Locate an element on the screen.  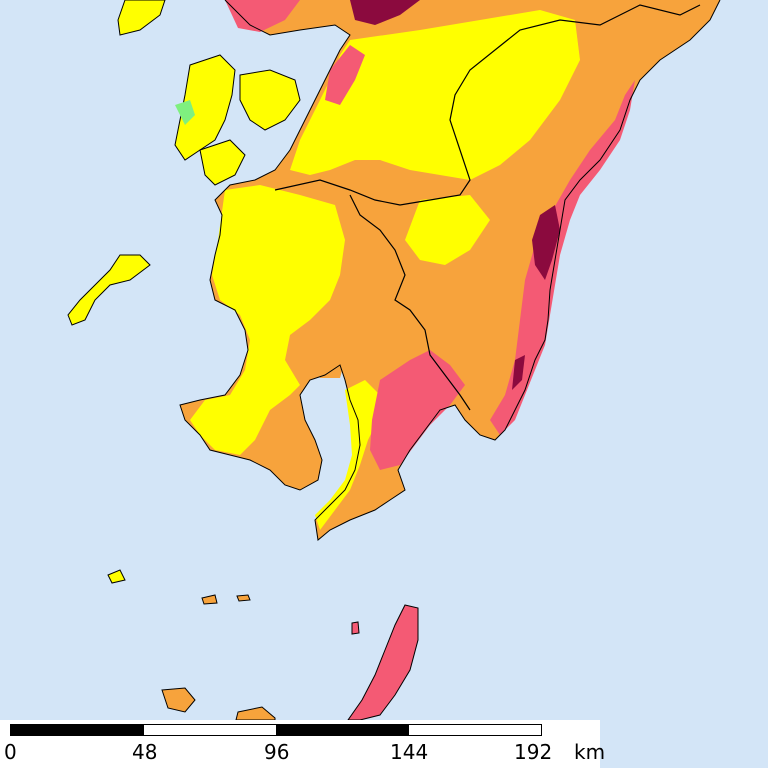
high-zone-south is located at coordinates (417, 410).